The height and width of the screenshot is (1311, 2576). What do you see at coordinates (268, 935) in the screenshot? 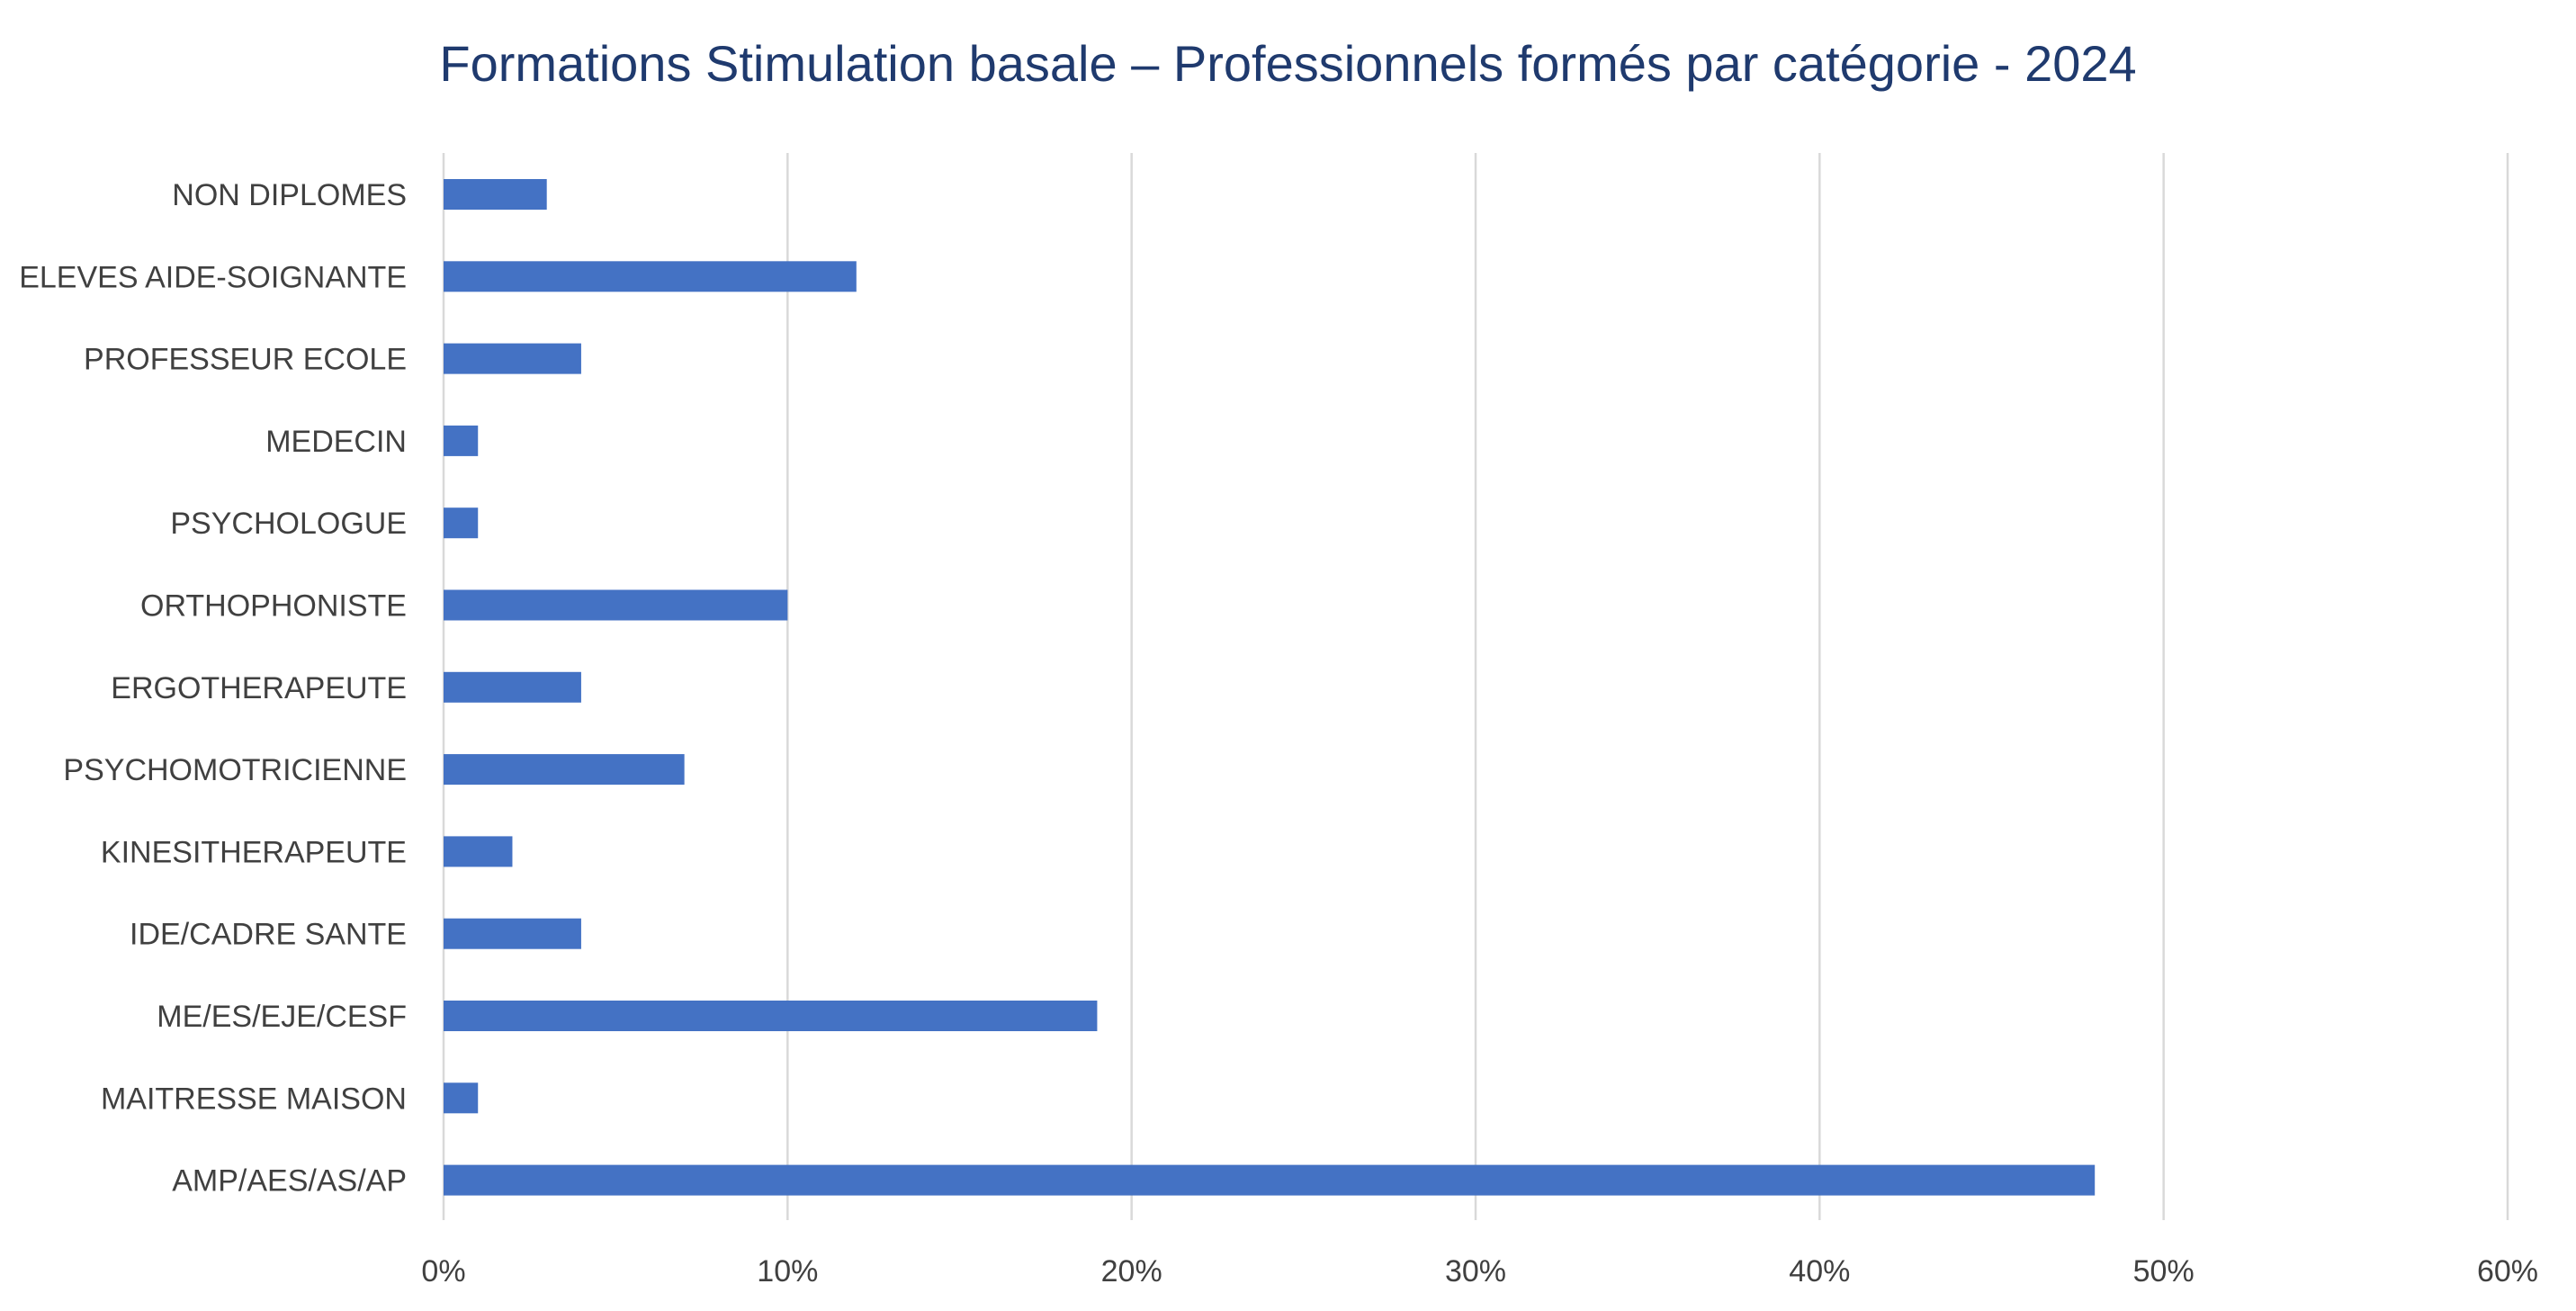
I see `category-label: IDE/CADRE SANTE` at bounding box center [268, 935].